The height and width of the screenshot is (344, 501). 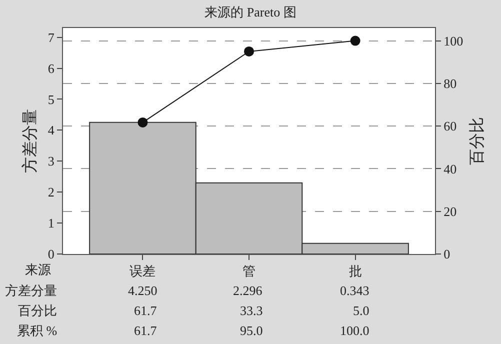 What do you see at coordinates (447, 254) in the screenshot?
I see `y2-tick-label: 0` at bounding box center [447, 254].